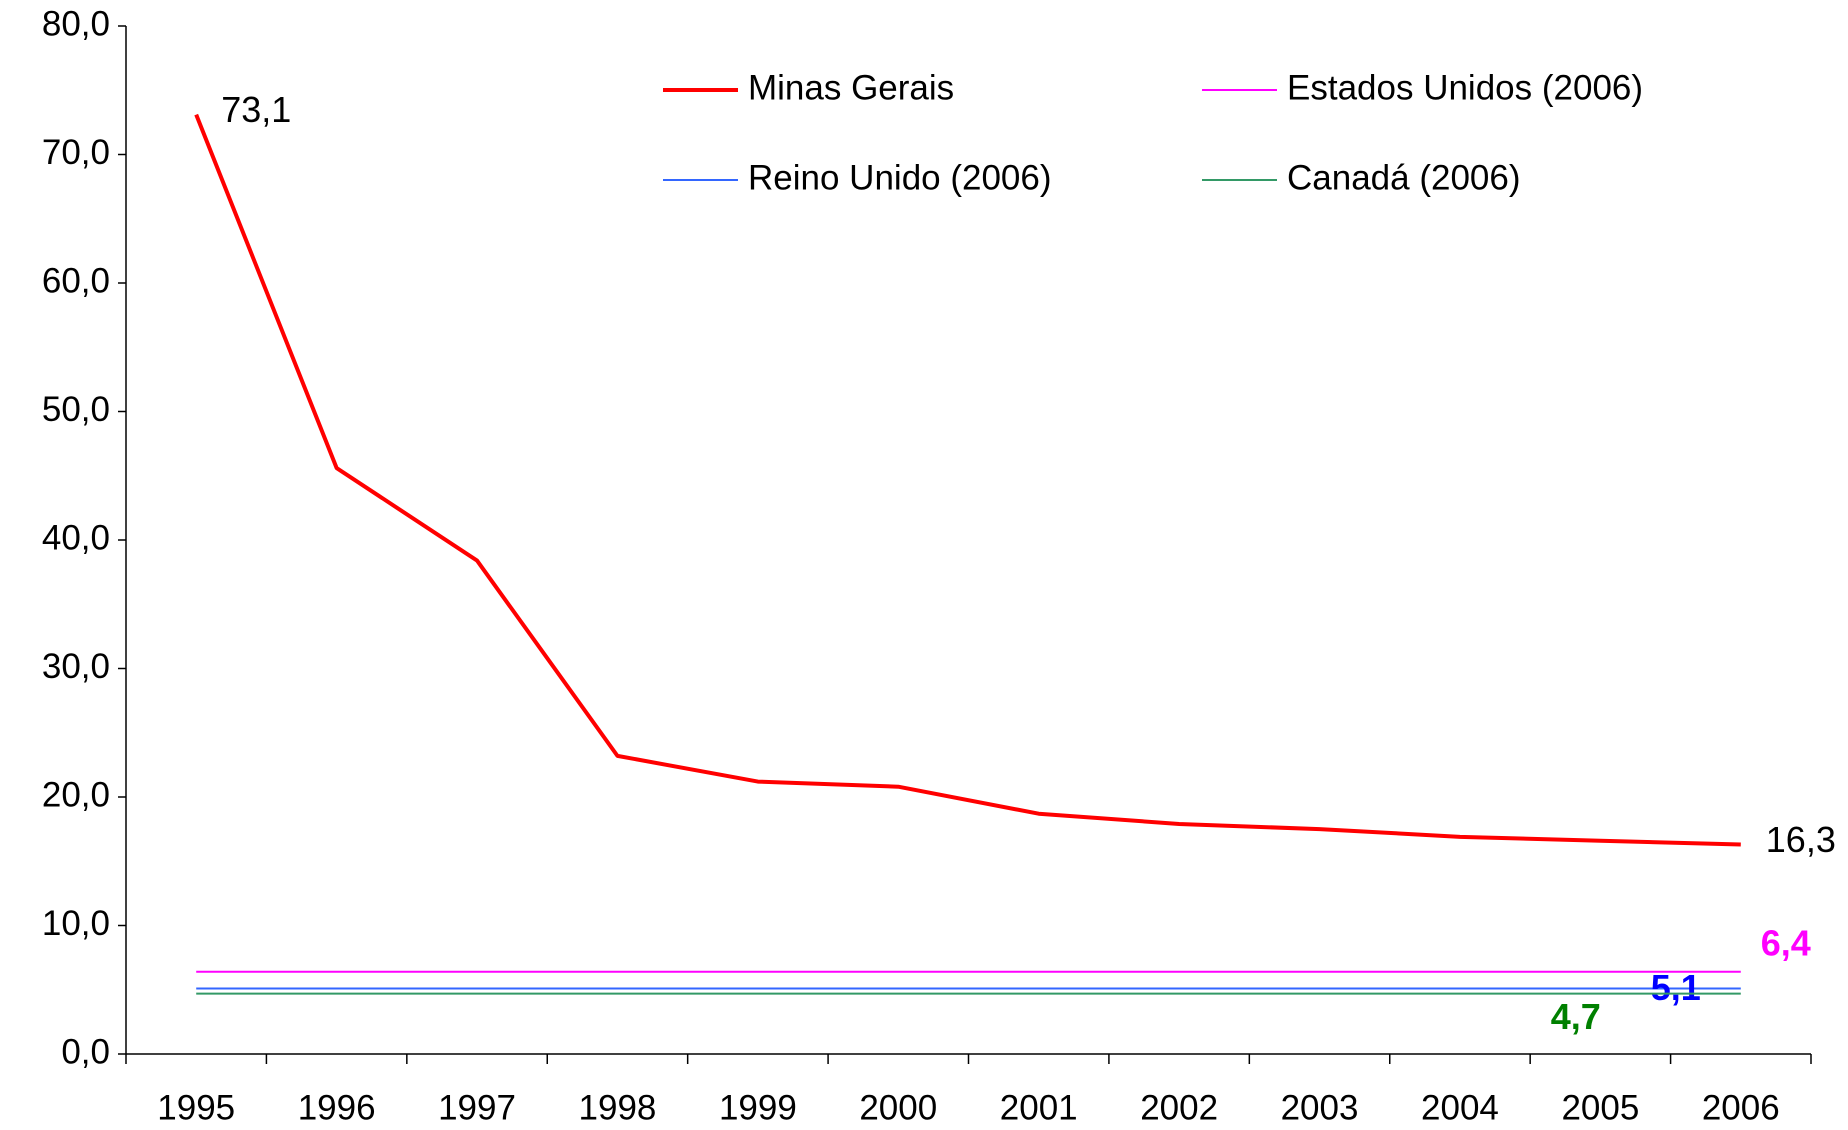 The height and width of the screenshot is (1130, 1848). I want to click on y-tick-label: 10,0, so click(76, 923).